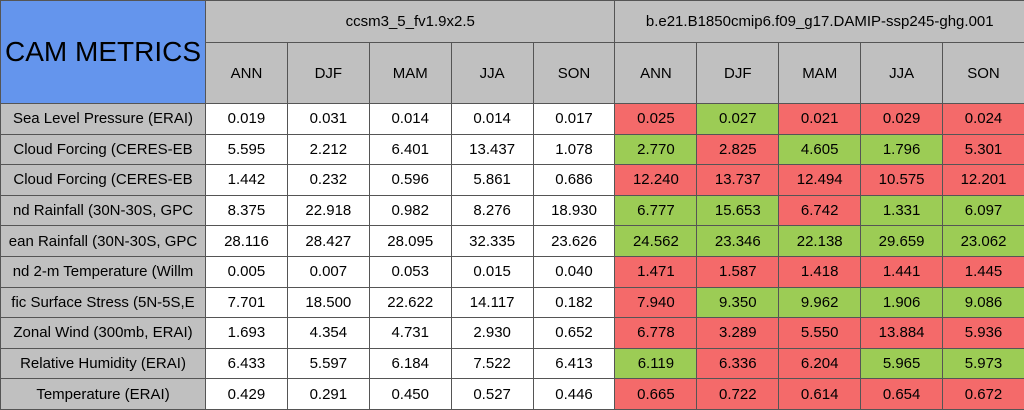 The image size is (1024, 410). What do you see at coordinates (328, 180) in the screenshot?
I see `value-cell: 0.232` at bounding box center [328, 180].